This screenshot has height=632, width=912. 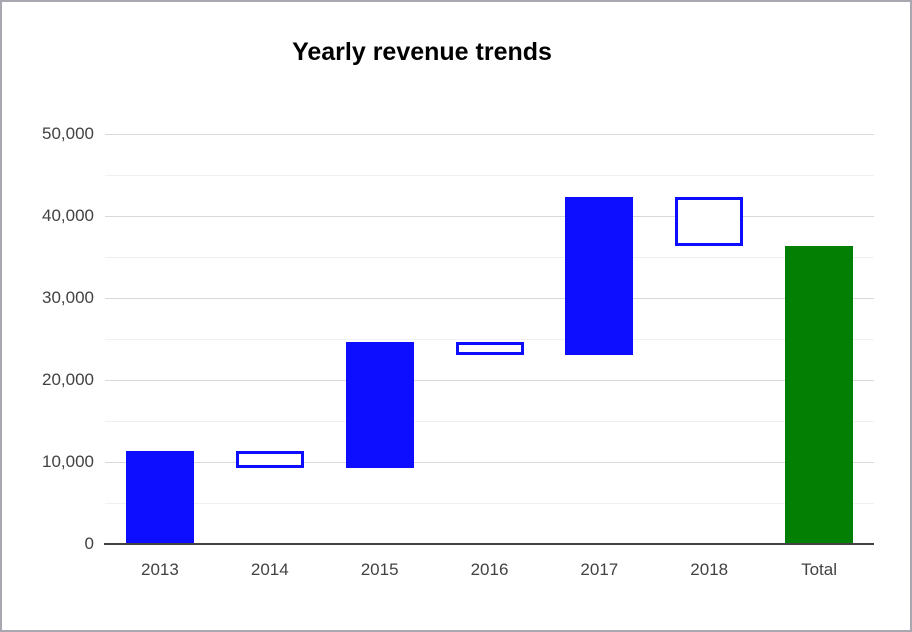 What do you see at coordinates (68, 297) in the screenshot?
I see `y-axis-tick-label: 30,000` at bounding box center [68, 297].